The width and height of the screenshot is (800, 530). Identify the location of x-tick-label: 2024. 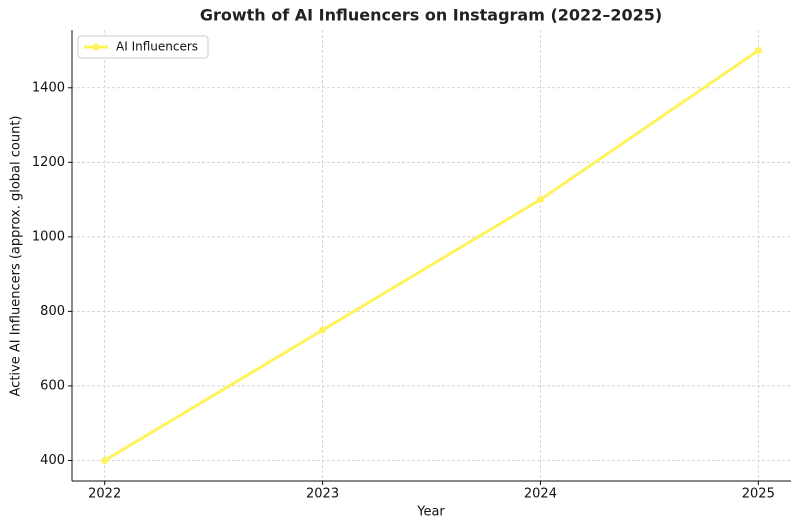
(540, 494).